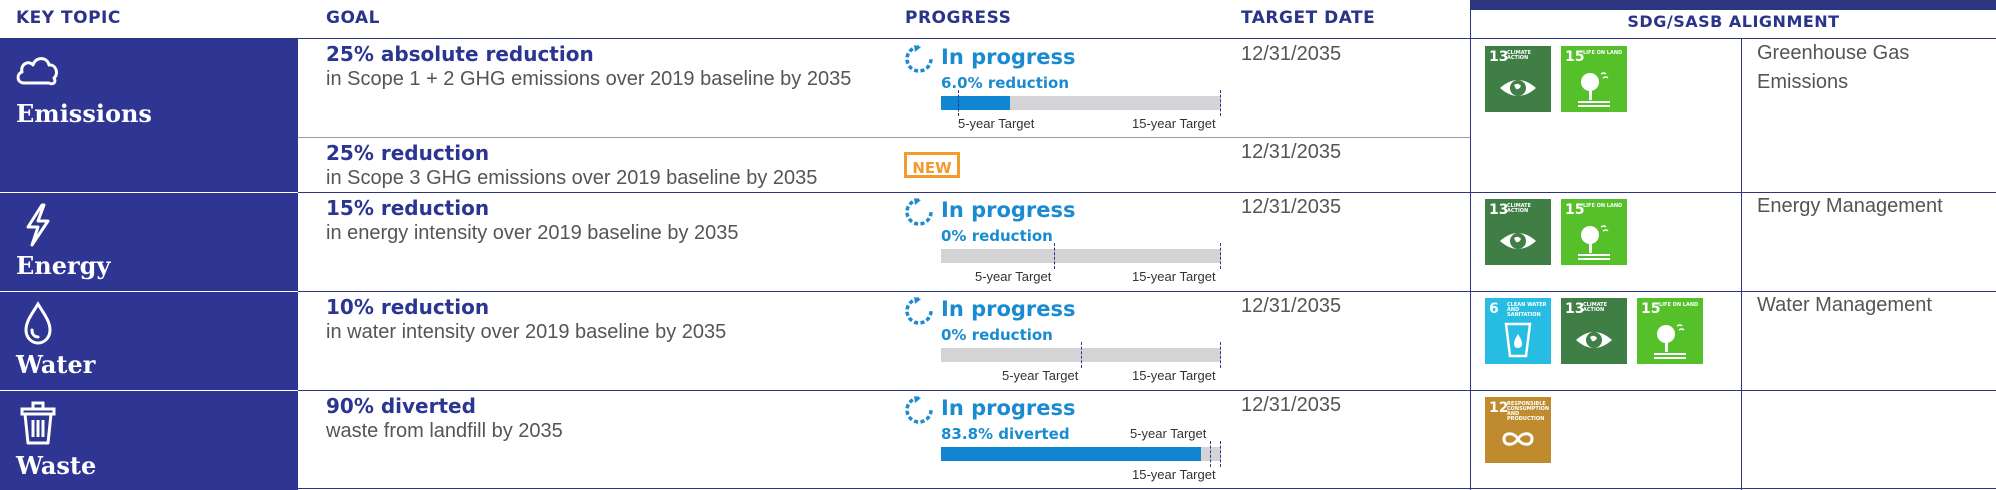  I want to click on cloud-icon, so click(37, 71).